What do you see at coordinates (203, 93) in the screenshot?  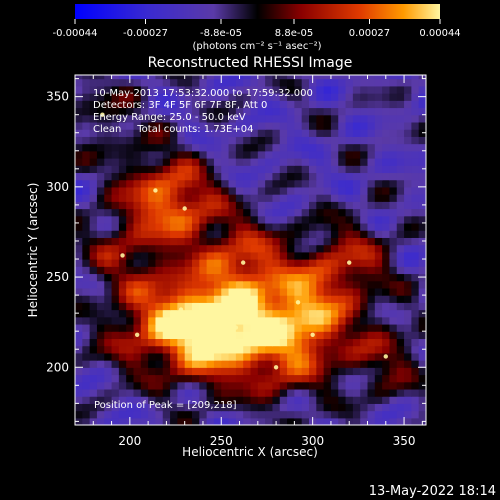 I see `annotation-time: 10-May-2013 17:53:32.000 to 17:59:32.000` at bounding box center [203, 93].